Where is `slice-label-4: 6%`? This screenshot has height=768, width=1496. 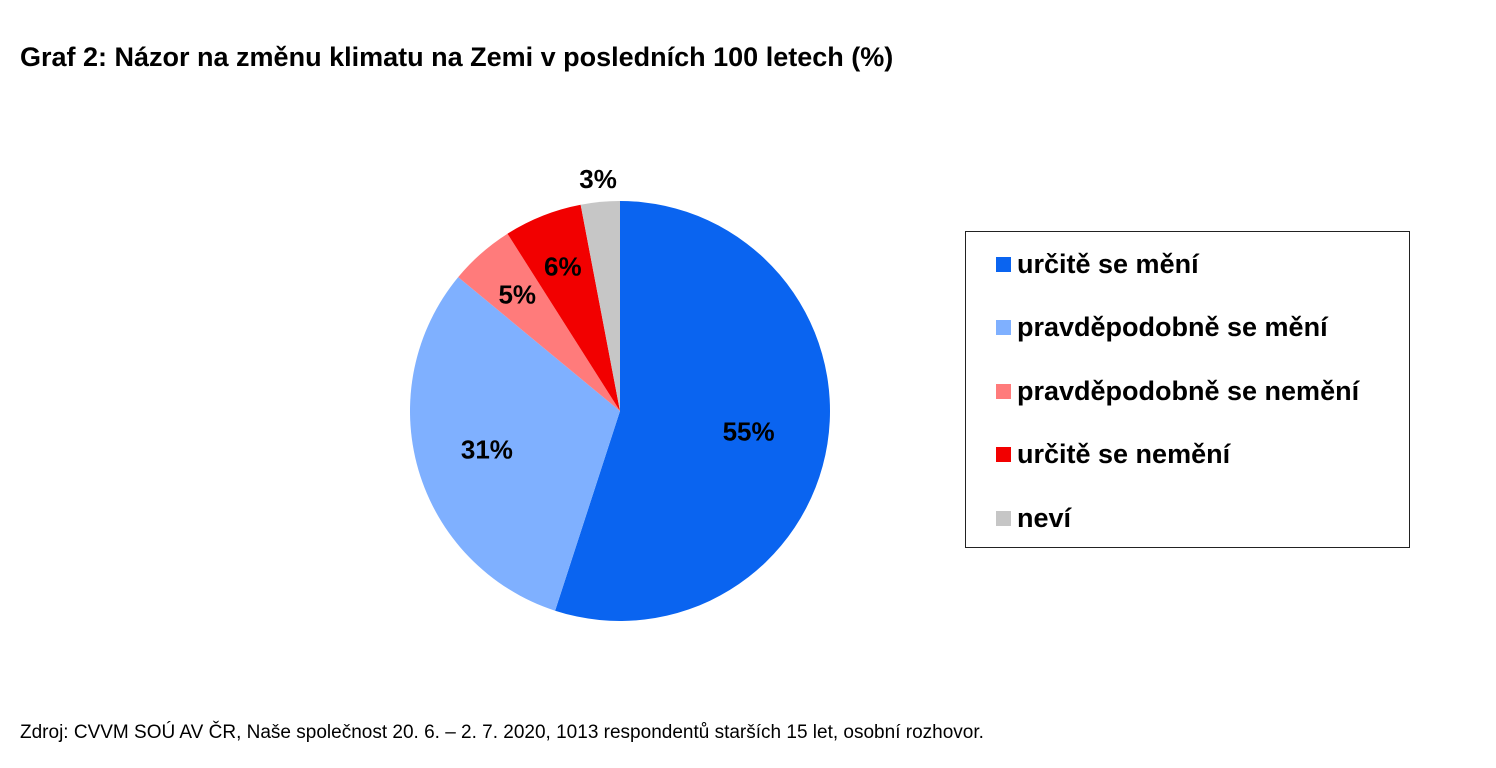
slice-label-4: 6% is located at coordinates (563, 267).